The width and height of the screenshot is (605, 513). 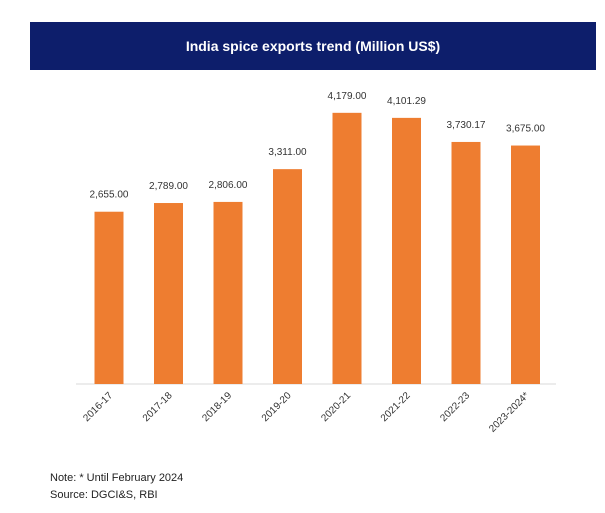 What do you see at coordinates (525, 129) in the screenshot?
I see `data-label-2023-2024*: 3,675.00` at bounding box center [525, 129].